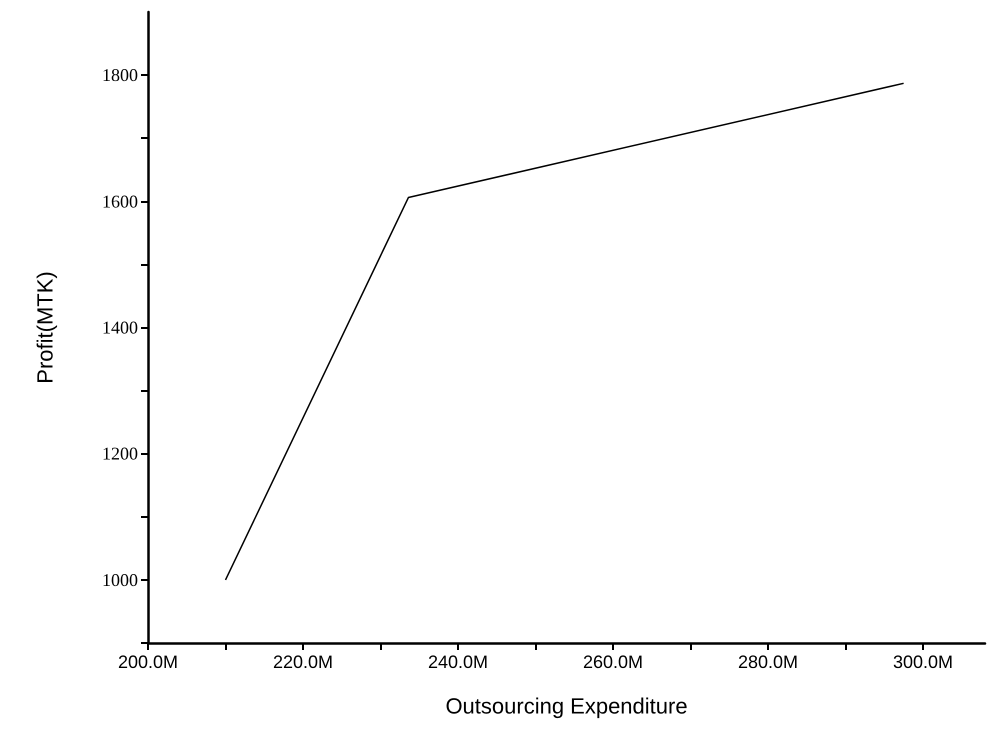  I want to click on y-tick-label: 1600, so click(120, 201).